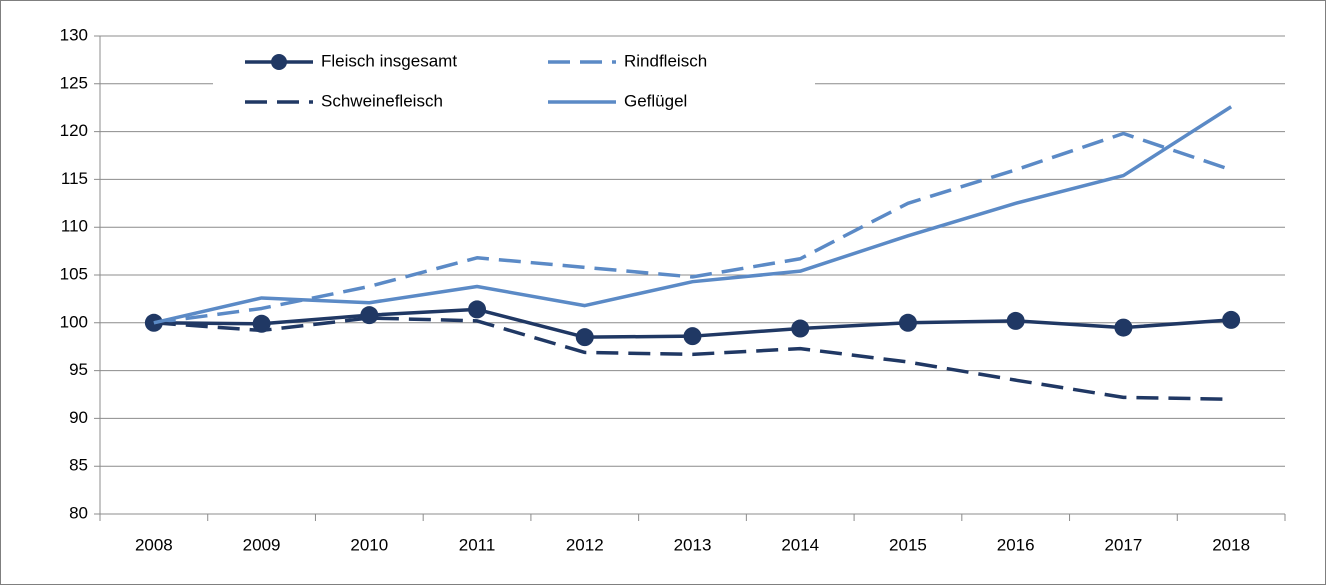 The height and width of the screenshot is (585, 1326). I want to click on series-line, so click(692, 359).